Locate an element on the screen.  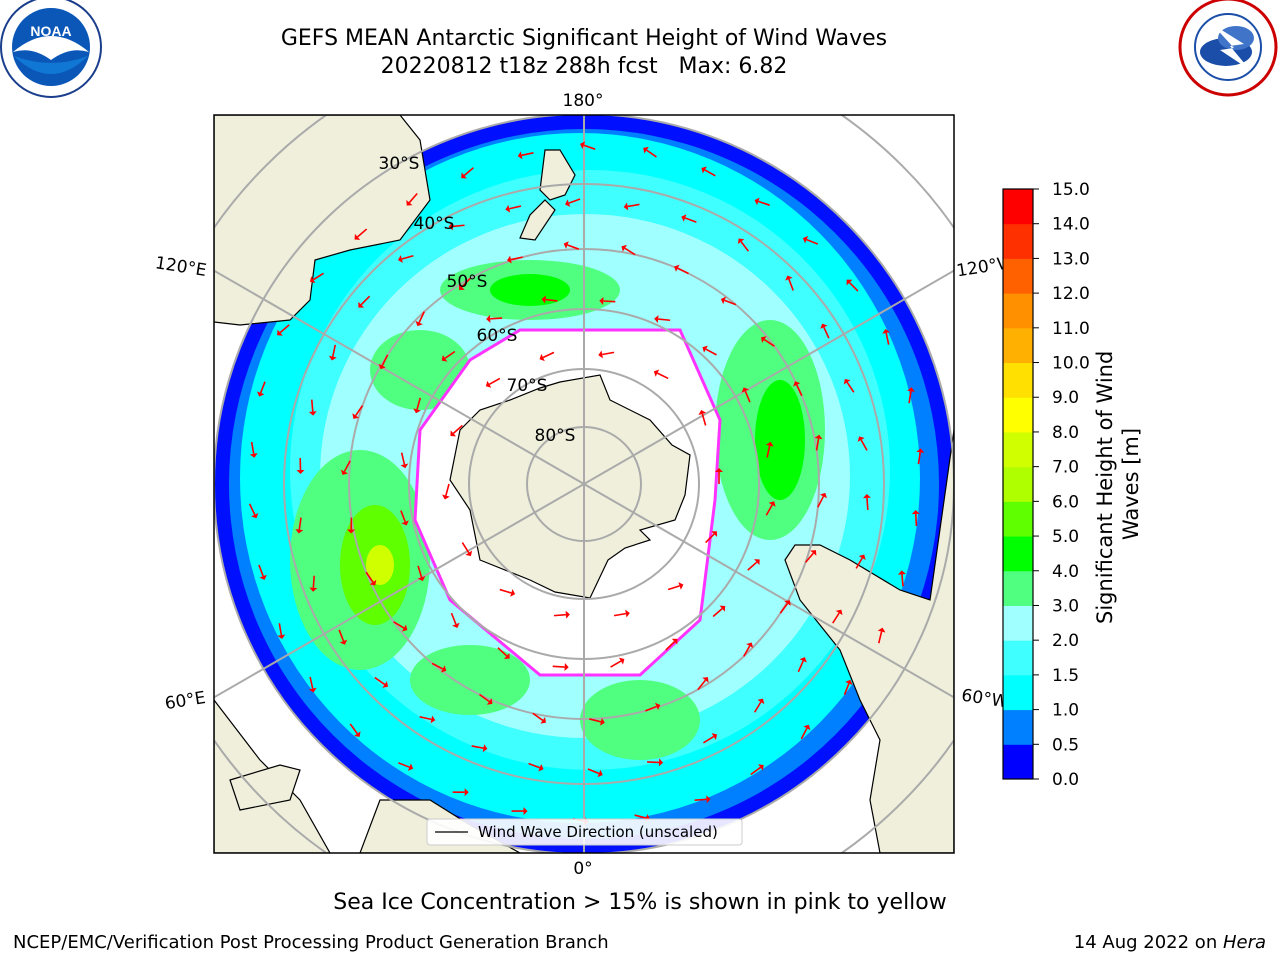
colorbar-tick-label: 1.0 is located at coordinates (1065, 711).